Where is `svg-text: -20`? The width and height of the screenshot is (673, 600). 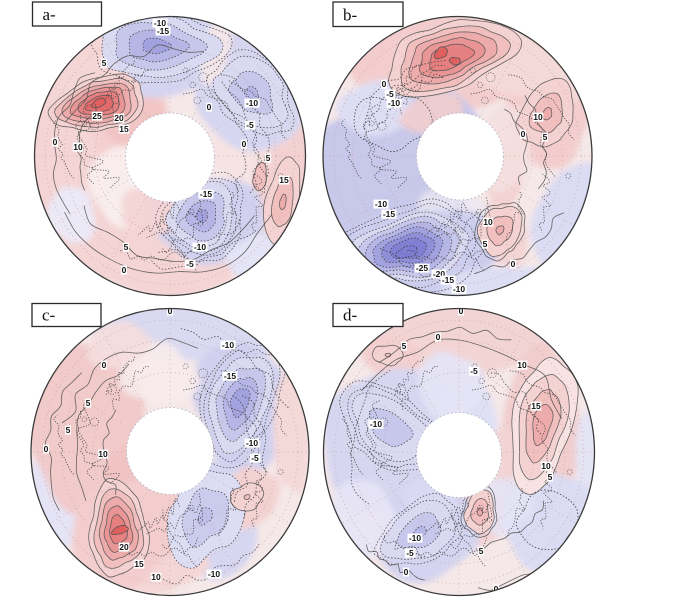 svg-text: -20 is located at coordinates (439, 274).